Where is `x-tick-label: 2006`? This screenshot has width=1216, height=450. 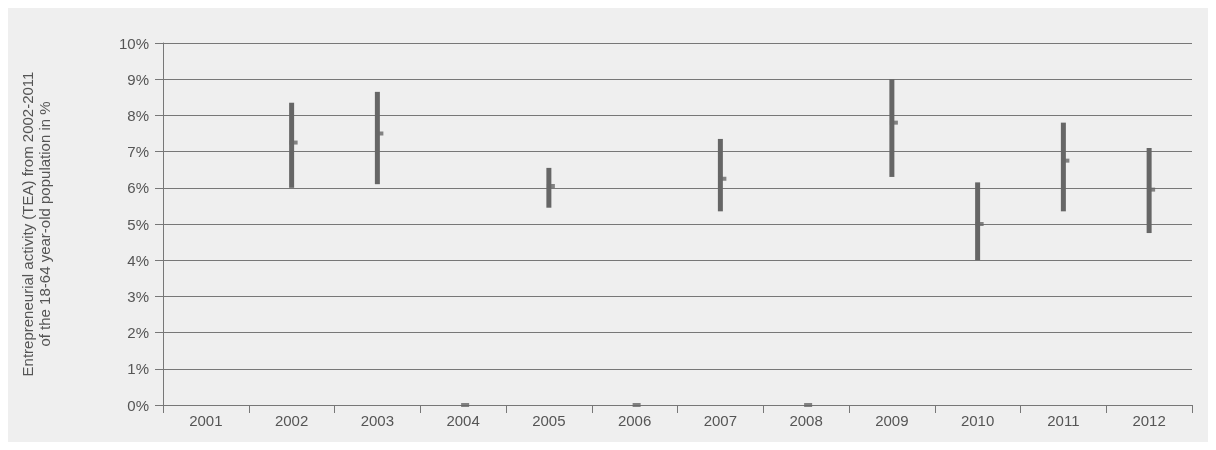
x-tick-label: 2006 is located at coordinates (634, 420).